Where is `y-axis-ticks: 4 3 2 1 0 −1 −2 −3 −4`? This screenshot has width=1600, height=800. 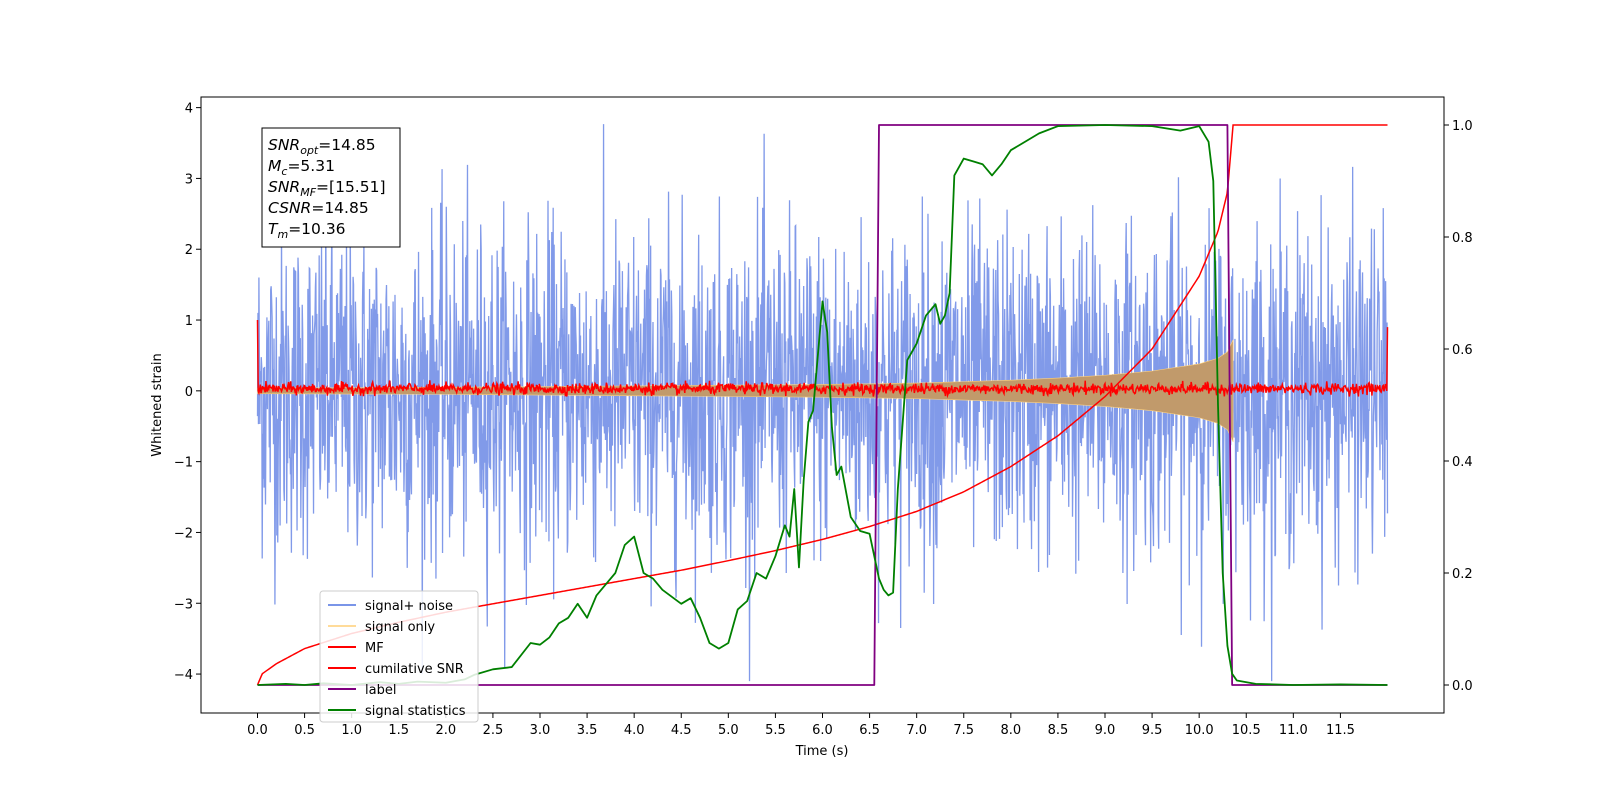
y-axis-ticks: 4 3 2 1 0 −1 −2 −3 −4 is located at coordinates (187, 392).